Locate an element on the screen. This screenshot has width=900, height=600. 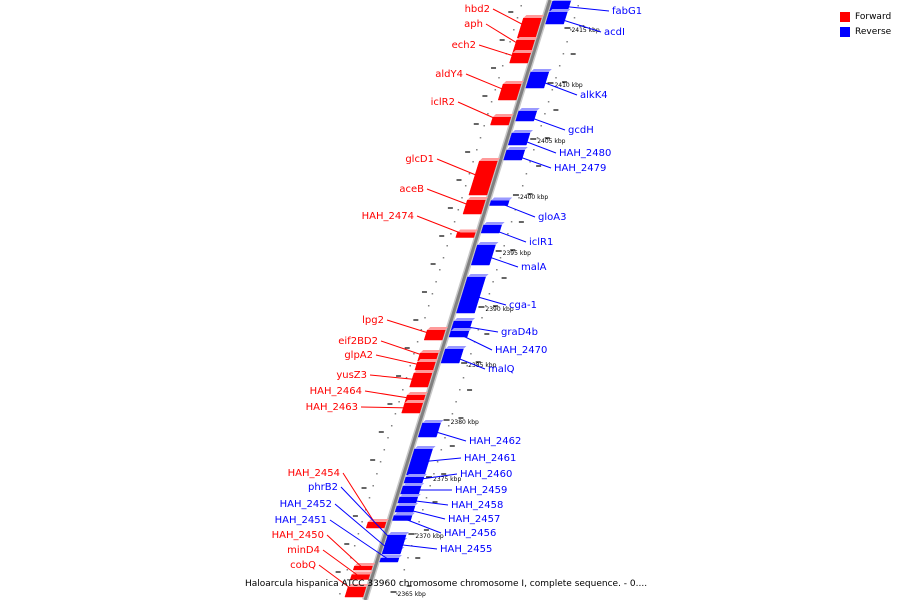
gene-label: ech2 is located at coordinates (464, 45).